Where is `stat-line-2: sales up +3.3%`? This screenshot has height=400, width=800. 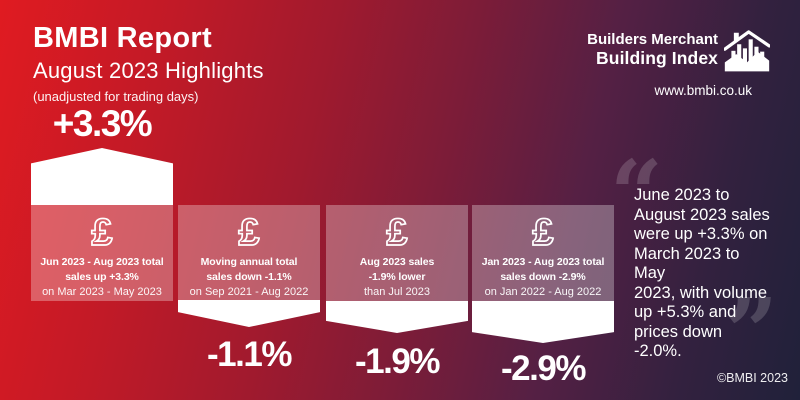
stat-line-2: sales up +3.3% is located at coordinates (102, 277).